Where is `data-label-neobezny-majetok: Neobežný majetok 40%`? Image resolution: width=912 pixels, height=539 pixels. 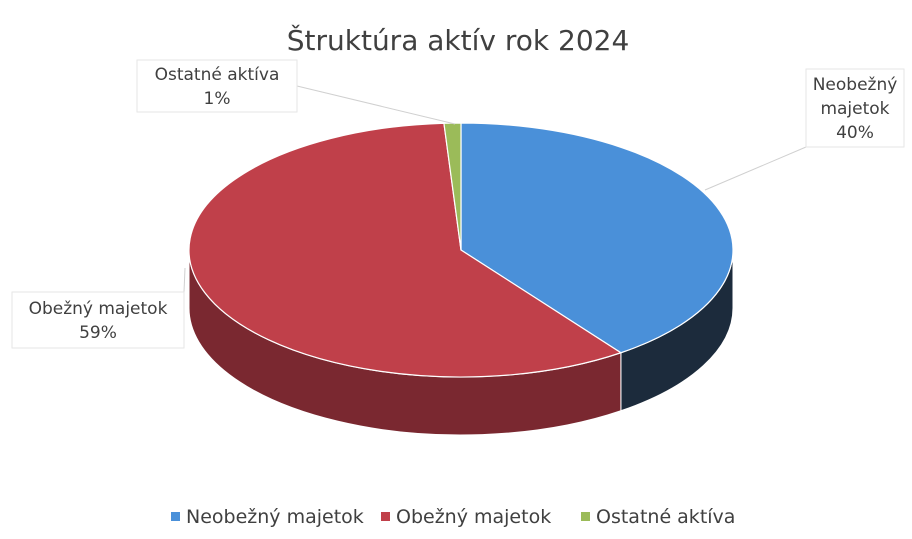
data-label-neobezny-majetok: Neobežný majetok 40% is located at coordinates (855, 108).